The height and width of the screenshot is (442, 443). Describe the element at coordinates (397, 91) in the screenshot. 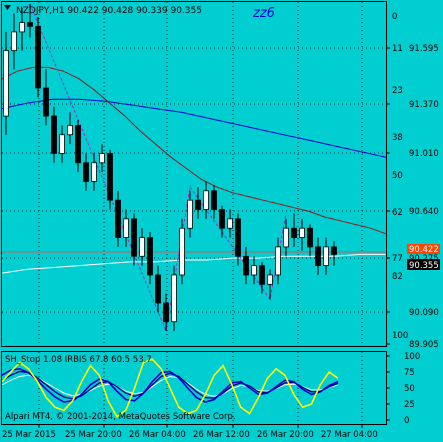

I see `fib-level-label: 23` at that location.